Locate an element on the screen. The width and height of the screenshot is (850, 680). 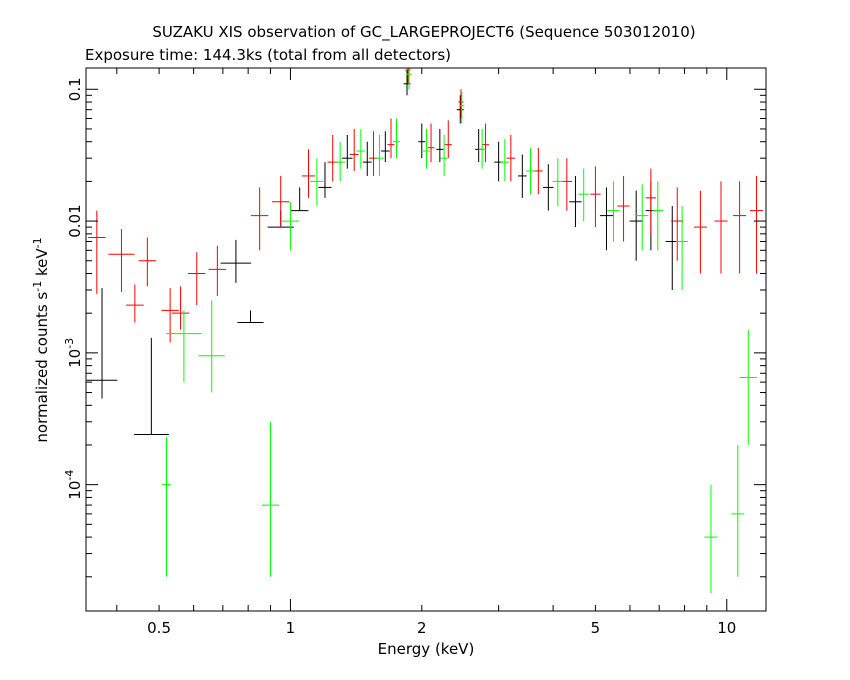
x-axis-label: Energy (keV) is located at coordinates (426, 649).